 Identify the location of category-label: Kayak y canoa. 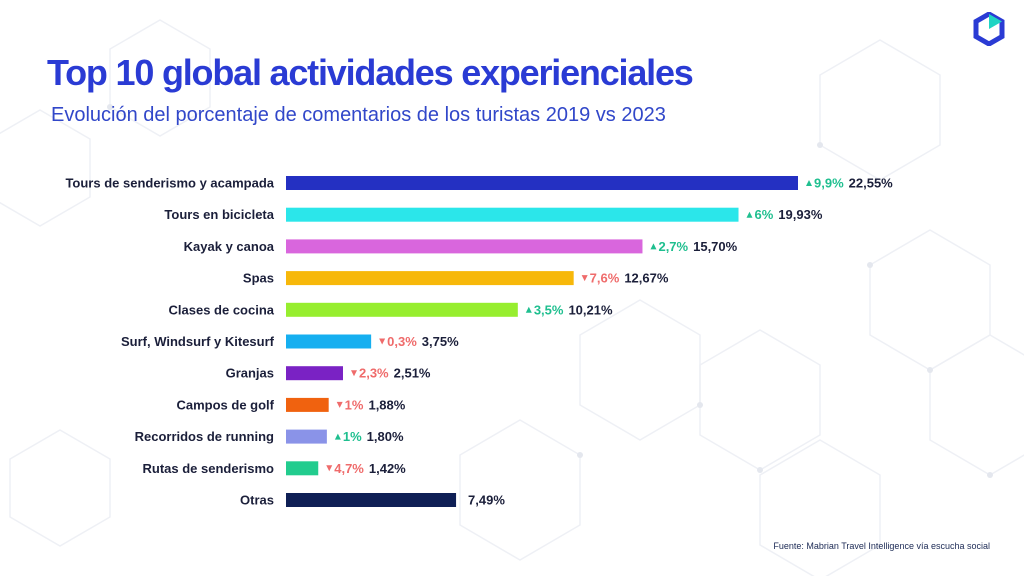
(229, 246).